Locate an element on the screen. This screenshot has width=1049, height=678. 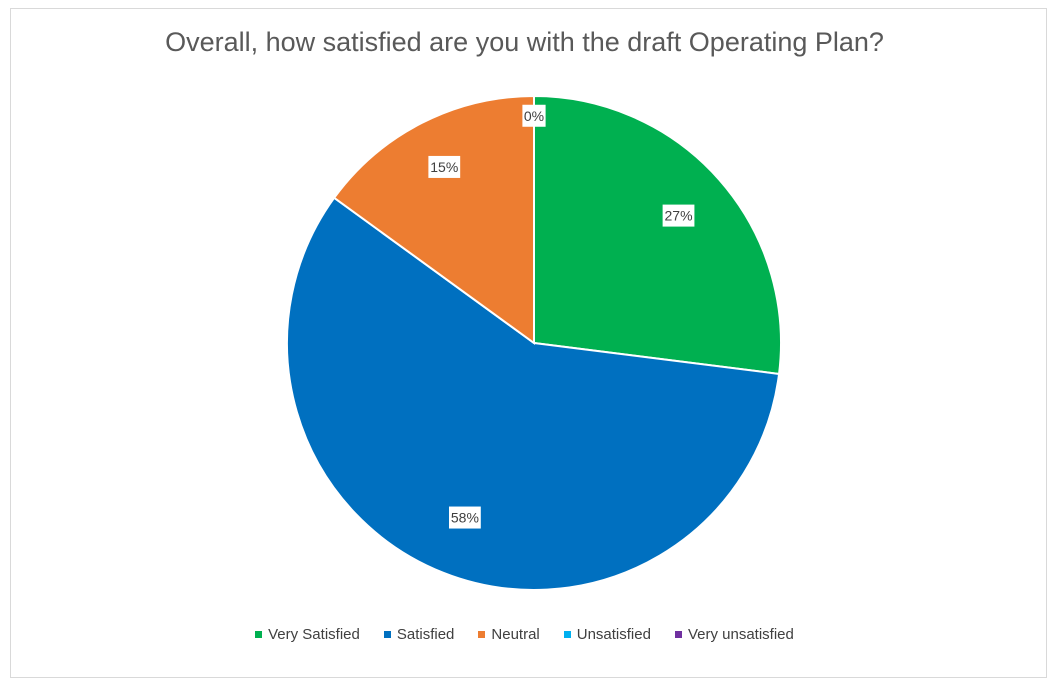
svg-text: 58% is located at coordinates (465, 518).